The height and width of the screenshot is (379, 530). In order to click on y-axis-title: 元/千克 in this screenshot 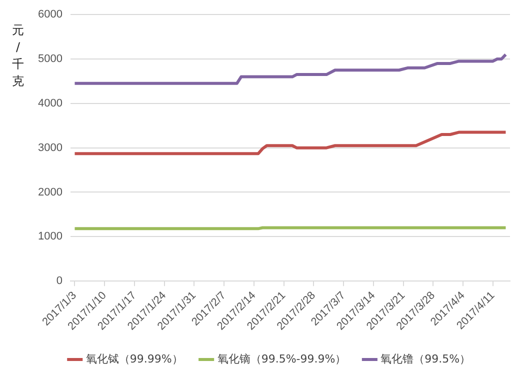, I will do `click(18, 56)`.